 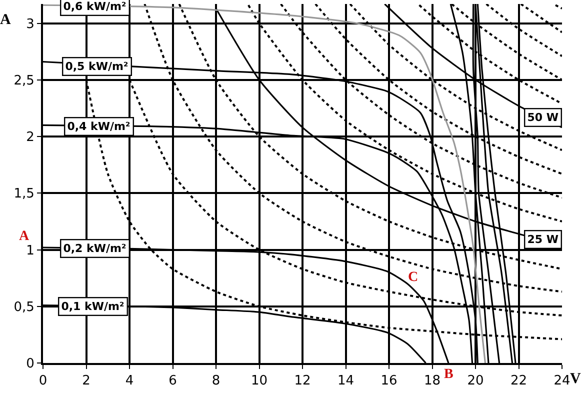 I want to click on x-tick-label: 8, so click(x=216, y=381).